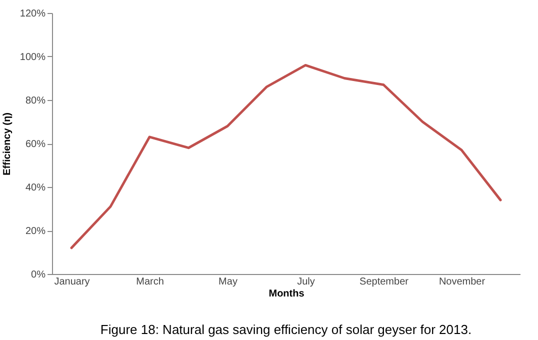  I want to click on x-tick-label: March, so click(150, 282).